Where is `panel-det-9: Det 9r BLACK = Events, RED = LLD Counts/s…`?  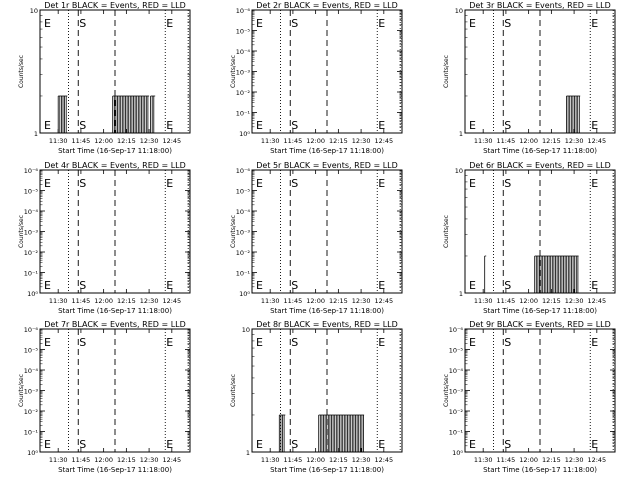
panel-det-9: Det 9r BLACK = Events, RED = LLD Counts/s… is located at coordinates (529, 397).